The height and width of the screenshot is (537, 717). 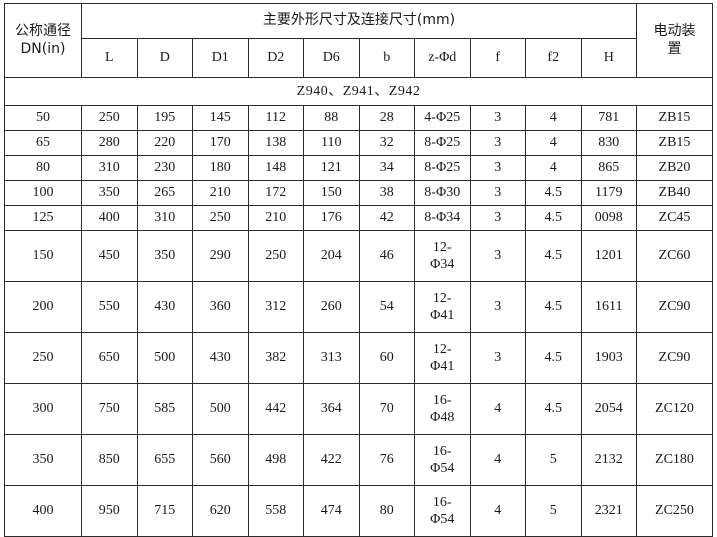 What do you see at coordinates (275, 460) in the screenshot?
I see `cell-D2: 498` at bounding box center [275, 460].